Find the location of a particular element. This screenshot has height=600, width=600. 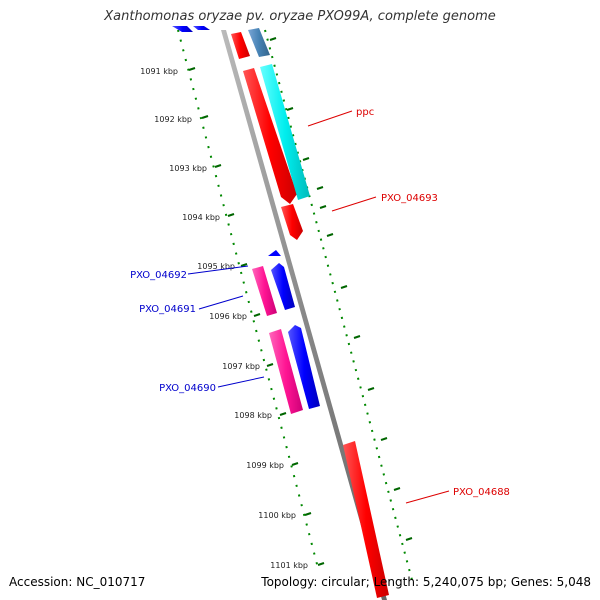

gene-label-ppc: ppc is located at coordinates (365, 112).